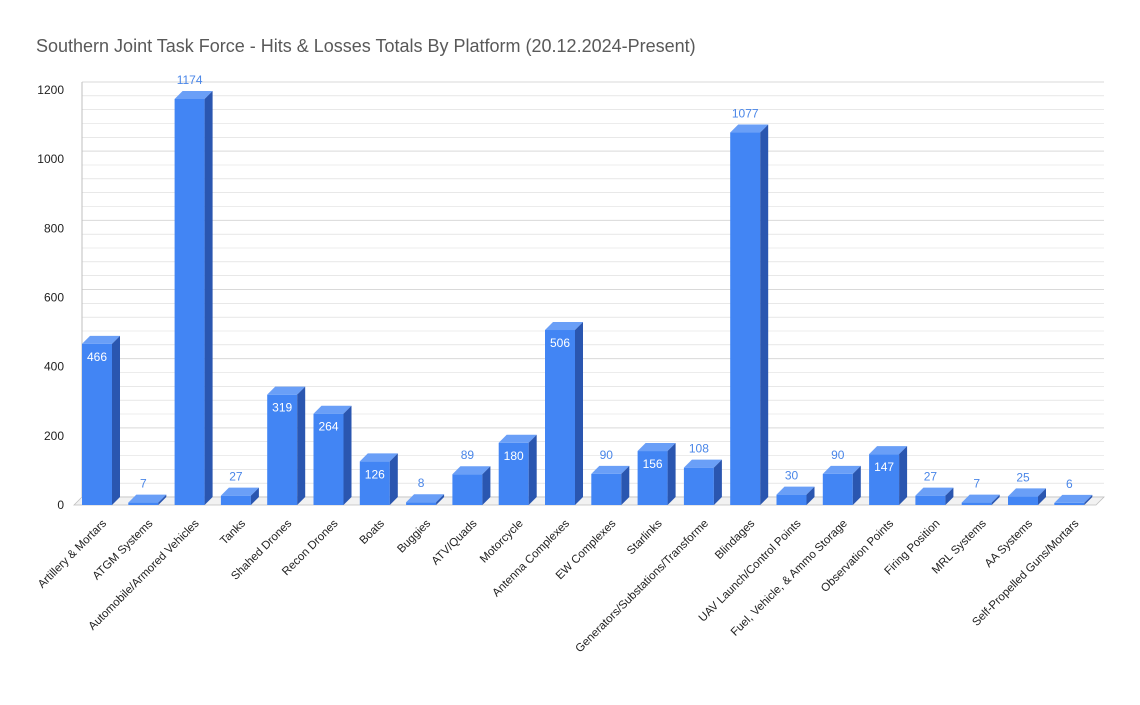 The image size is (1140, 705). Describe the element at coordinates (514, 456) in the screenshot. I see `data-label: 180` at that location.